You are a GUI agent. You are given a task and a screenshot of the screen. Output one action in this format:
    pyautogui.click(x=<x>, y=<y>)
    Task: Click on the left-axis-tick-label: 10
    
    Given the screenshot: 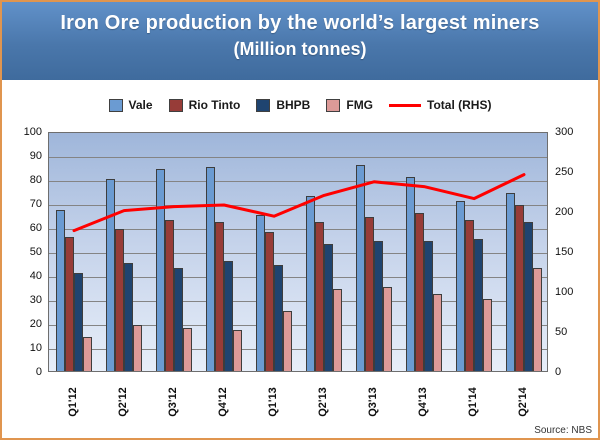 What is the action you would take?
    pyautogui.click(x=35, y=348)
    